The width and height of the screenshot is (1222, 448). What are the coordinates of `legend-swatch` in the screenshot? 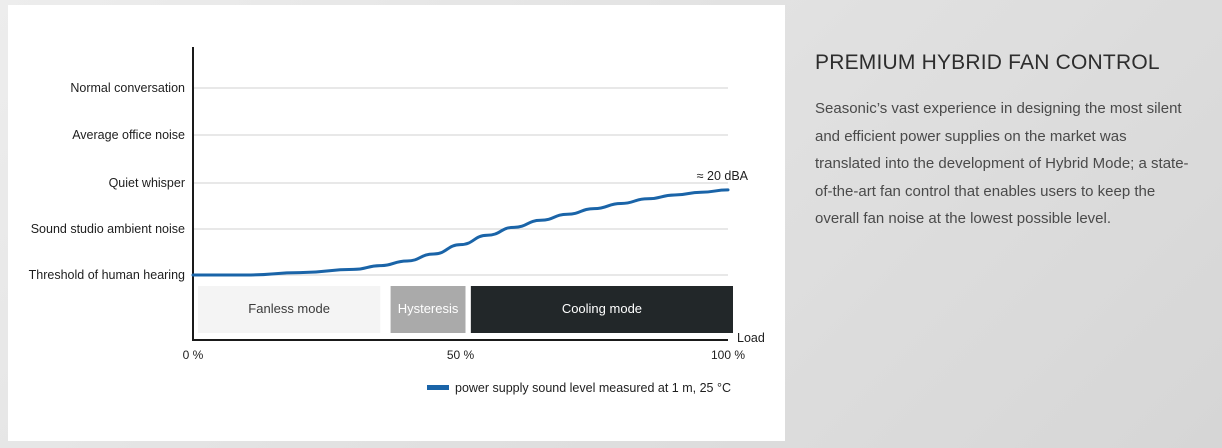 It's located at (438, 387).